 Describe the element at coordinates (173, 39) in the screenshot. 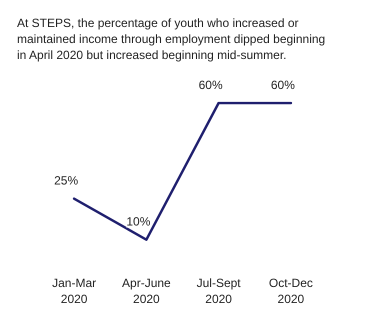

I see `chart-title: At STEPS, the percentage of youth who increased or maintained income through employment dipped beginning in April 2020 but increased beginning mid-summer.` at that location.